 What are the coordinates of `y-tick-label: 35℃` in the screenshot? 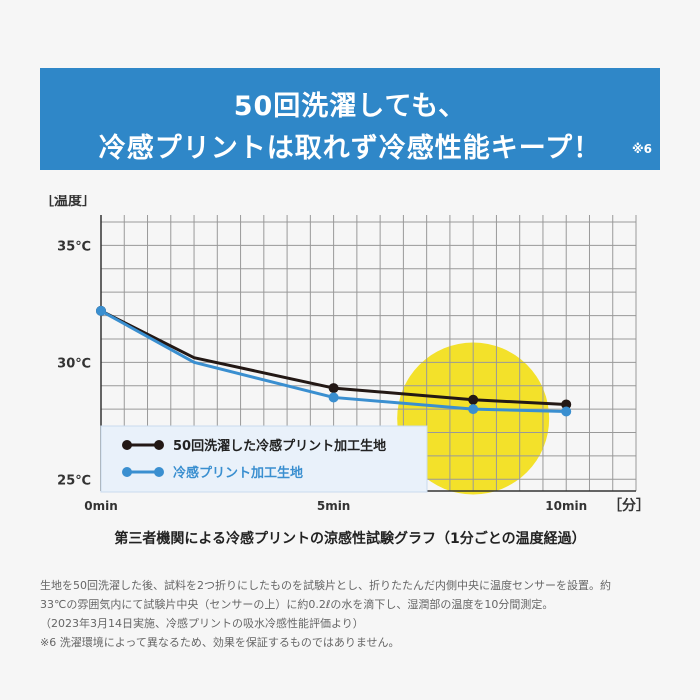 It's located at (74, 246).